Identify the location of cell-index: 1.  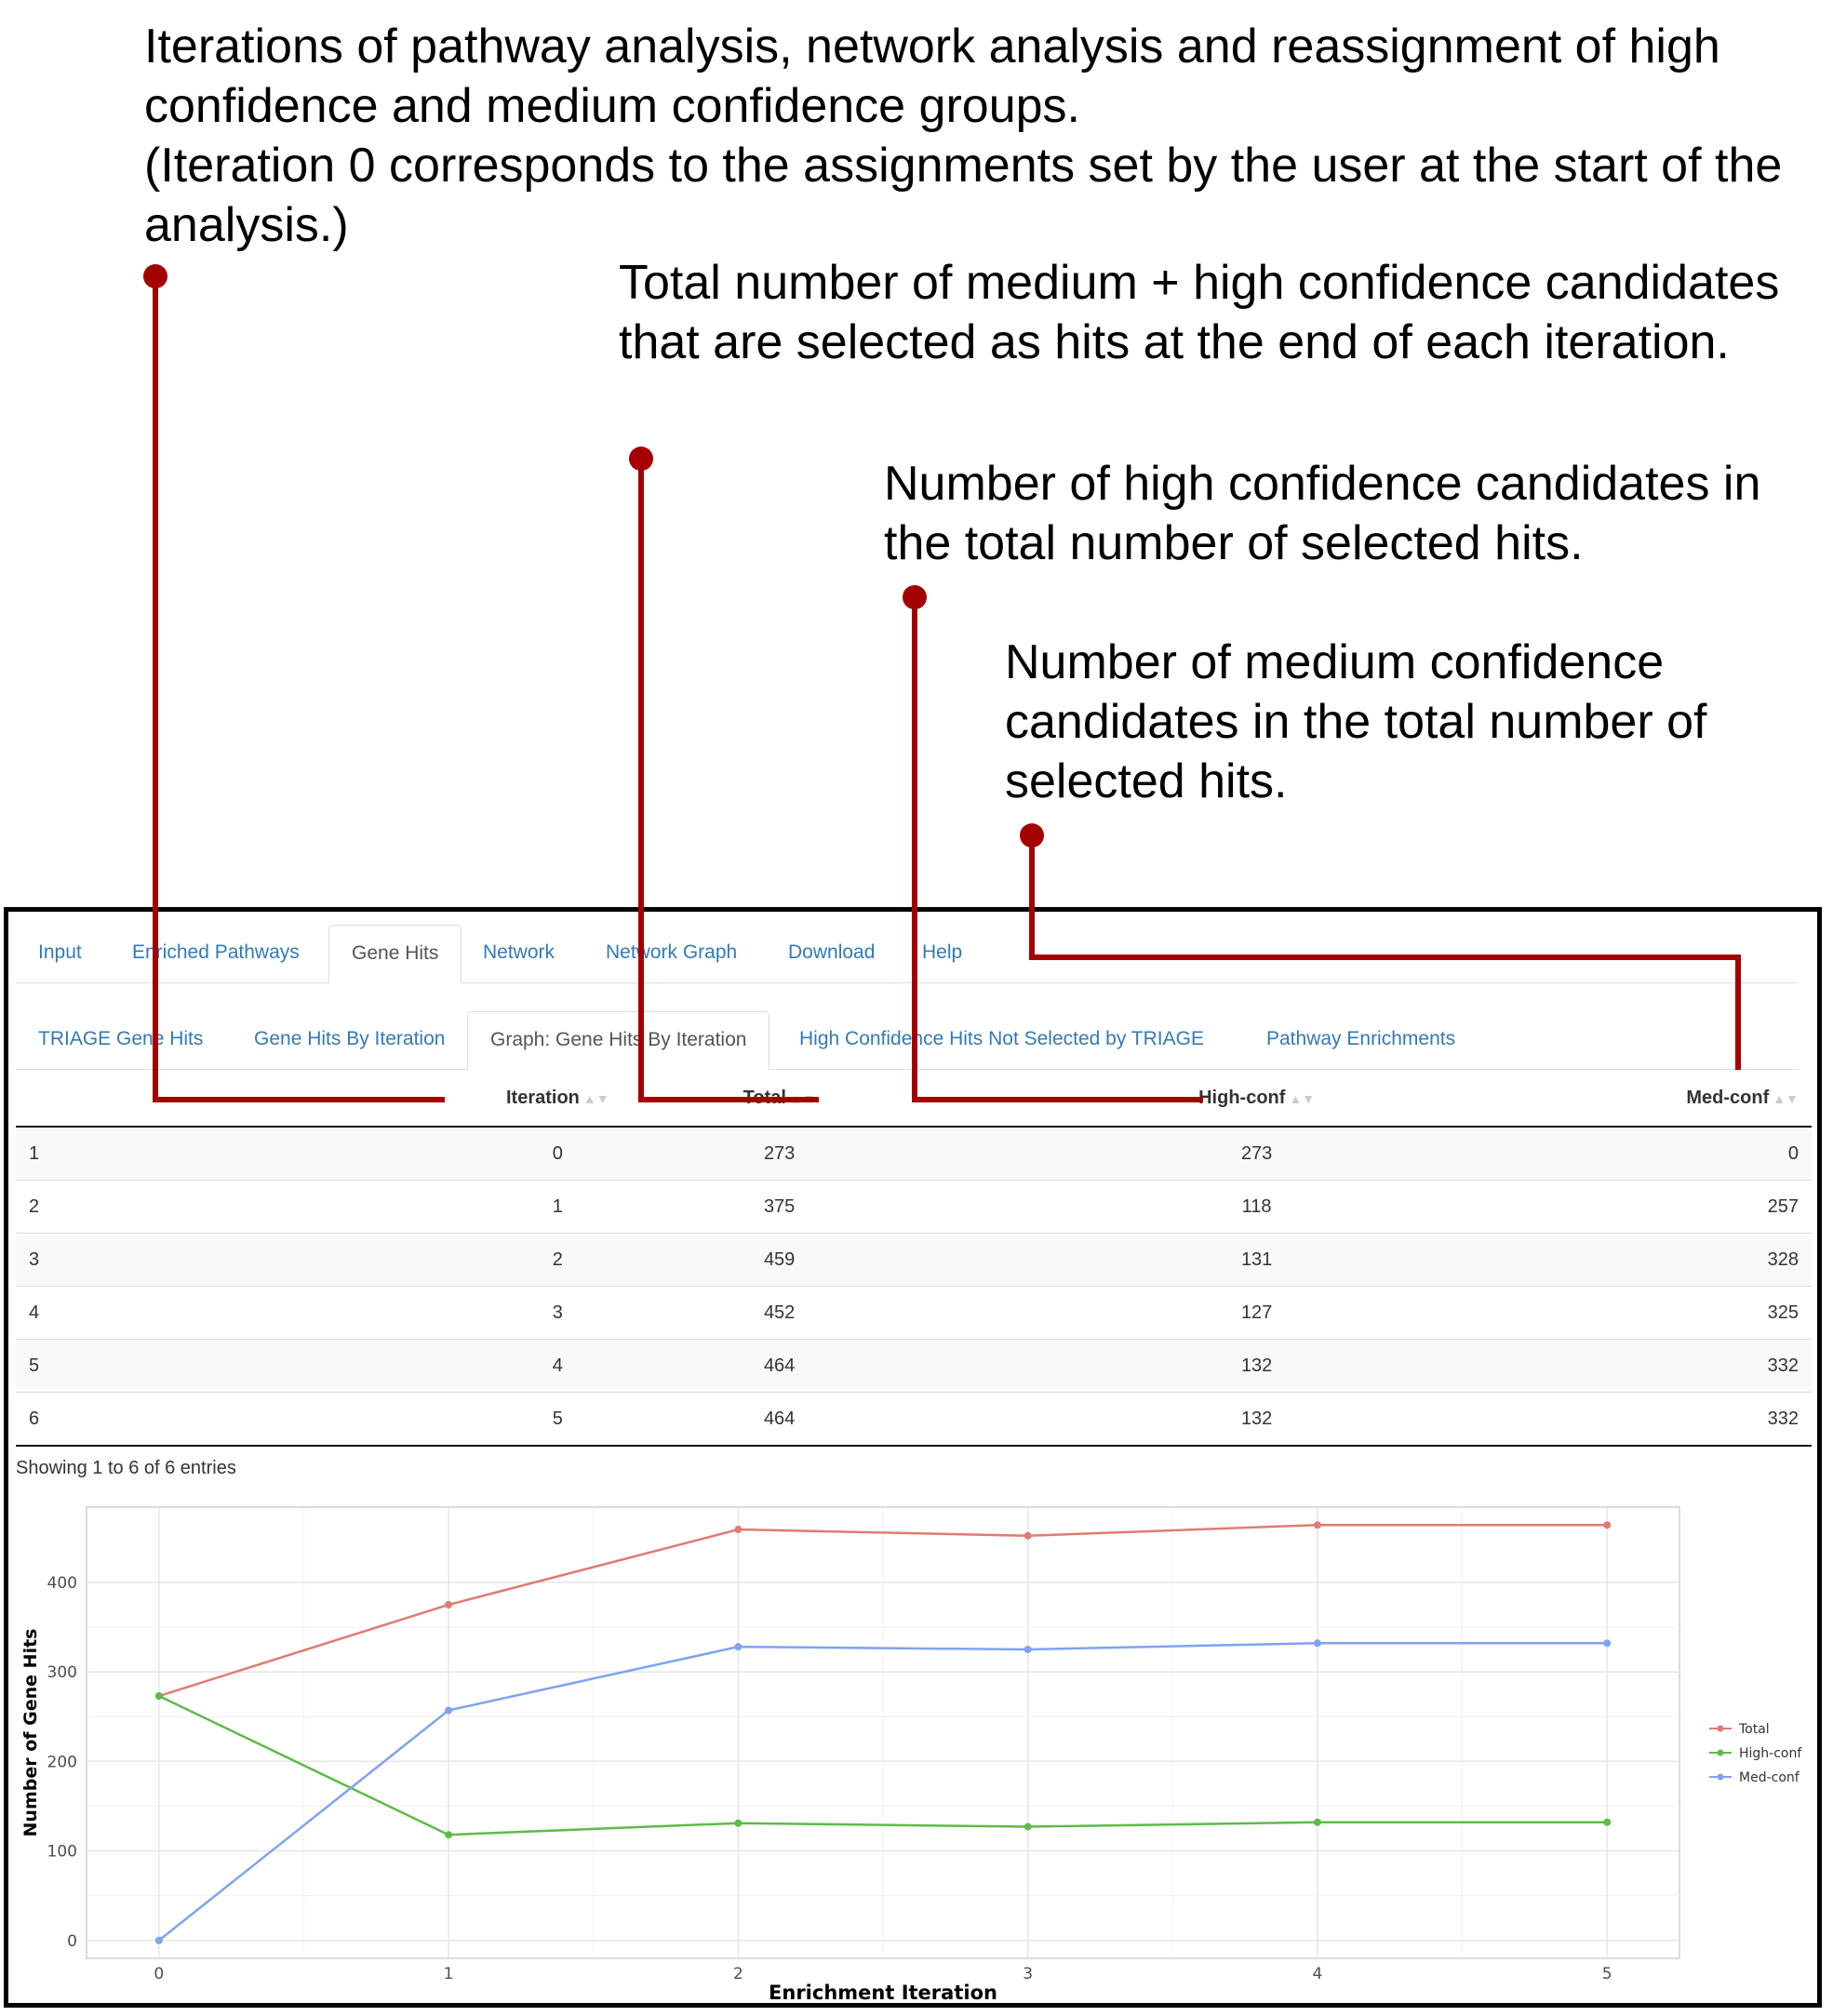
(254, 1154).